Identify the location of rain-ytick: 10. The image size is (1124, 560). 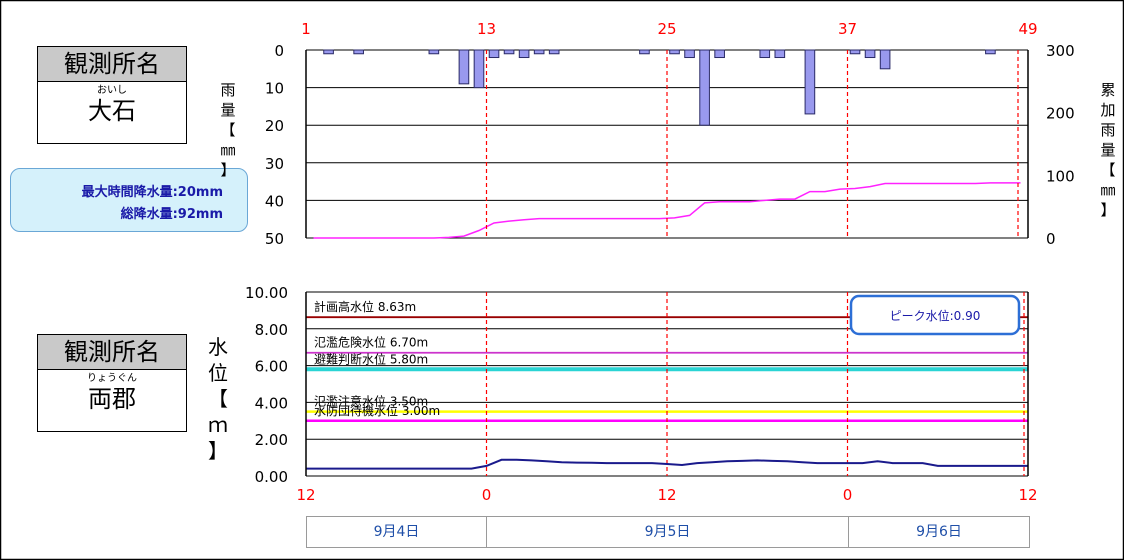
(274, 89).